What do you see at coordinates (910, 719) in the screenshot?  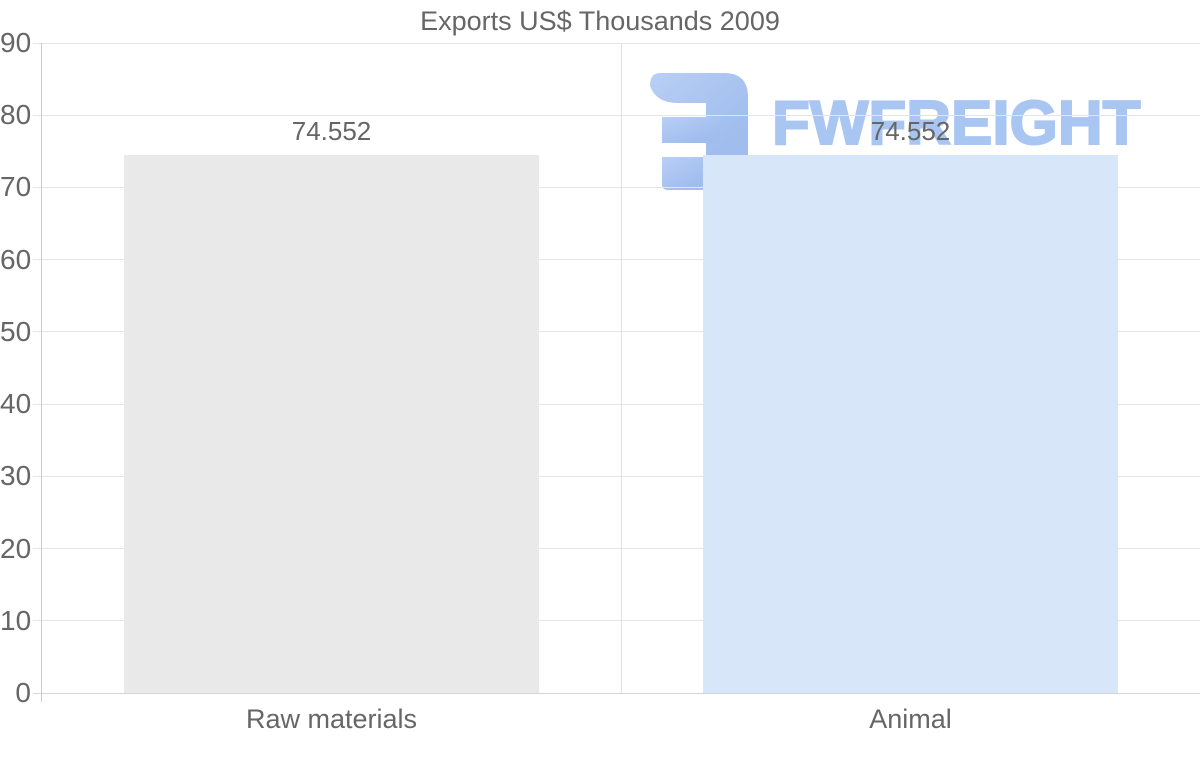 I see `x-axis-category-label: Animal` at bounding box center [910, 719].